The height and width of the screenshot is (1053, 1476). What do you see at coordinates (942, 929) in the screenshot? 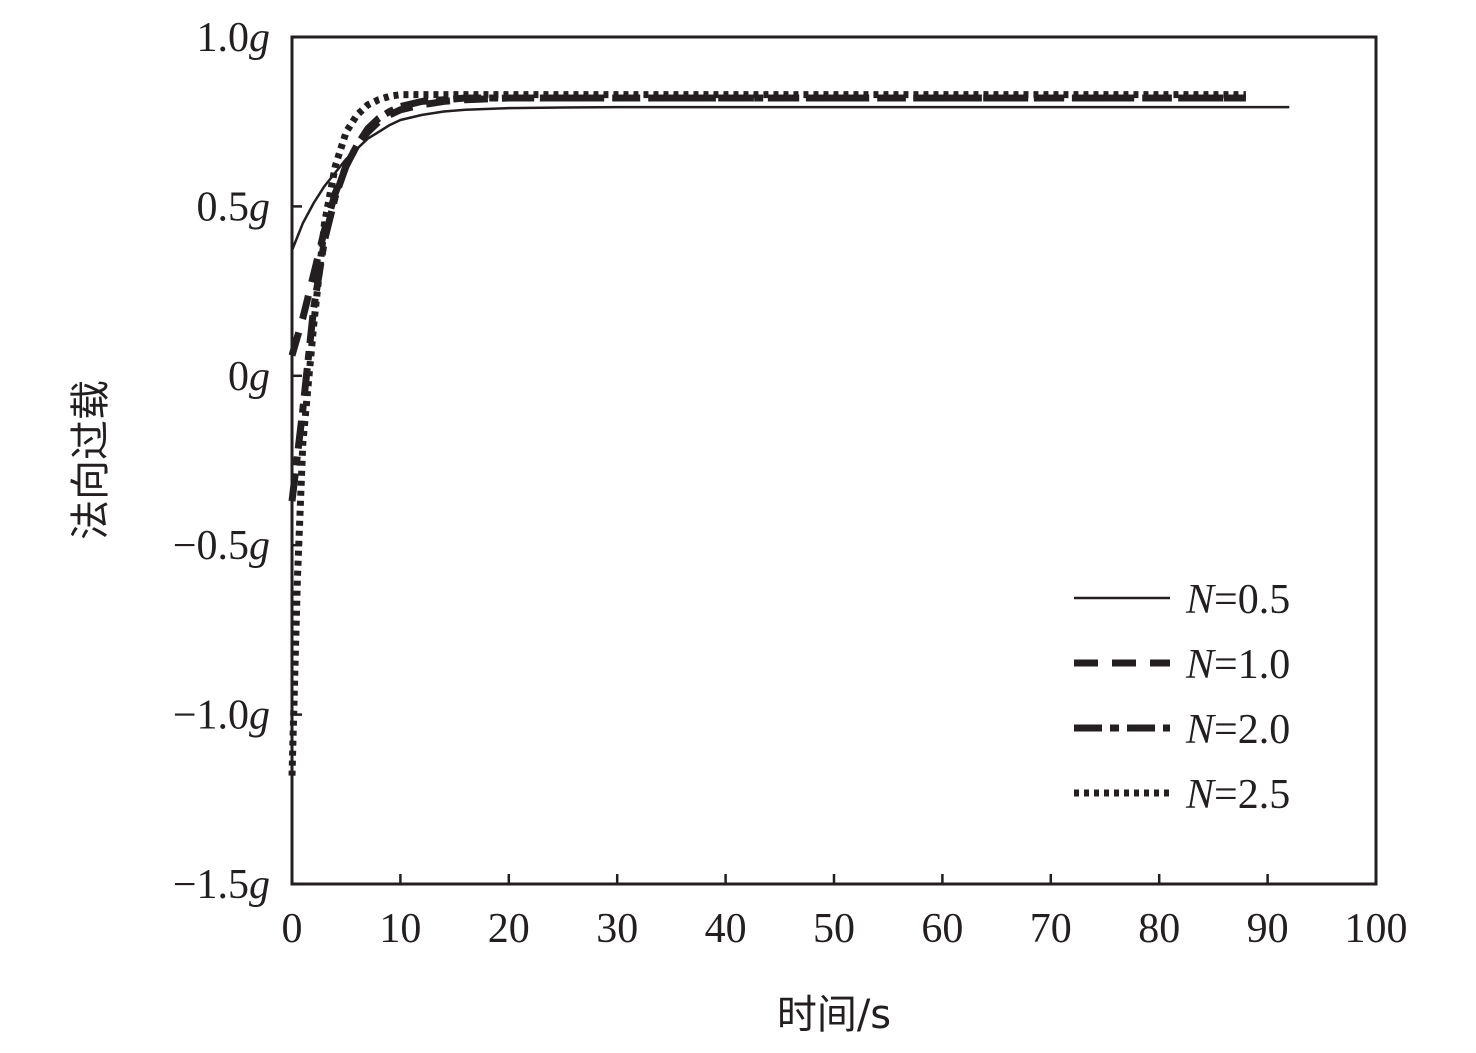
I see `x-tick-label: 60` at bounding box center [942, 929].